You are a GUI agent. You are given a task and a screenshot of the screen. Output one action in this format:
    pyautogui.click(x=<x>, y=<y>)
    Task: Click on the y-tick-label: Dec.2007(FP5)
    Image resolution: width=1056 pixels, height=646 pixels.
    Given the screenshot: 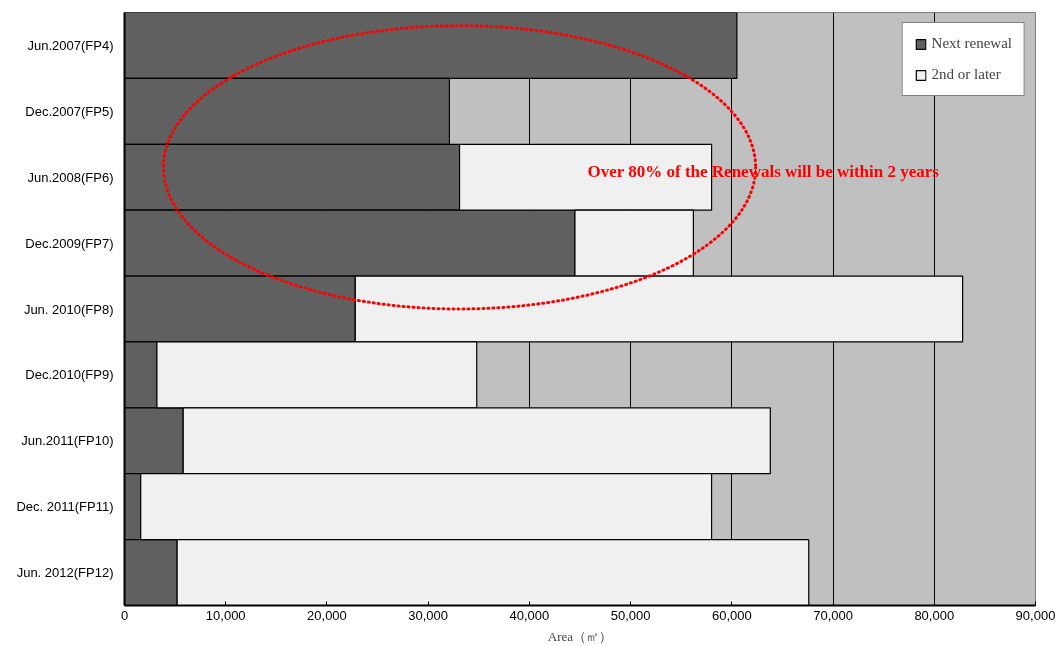 What is the action you would take?
    pyautogui.click(x=69, y=111)
    